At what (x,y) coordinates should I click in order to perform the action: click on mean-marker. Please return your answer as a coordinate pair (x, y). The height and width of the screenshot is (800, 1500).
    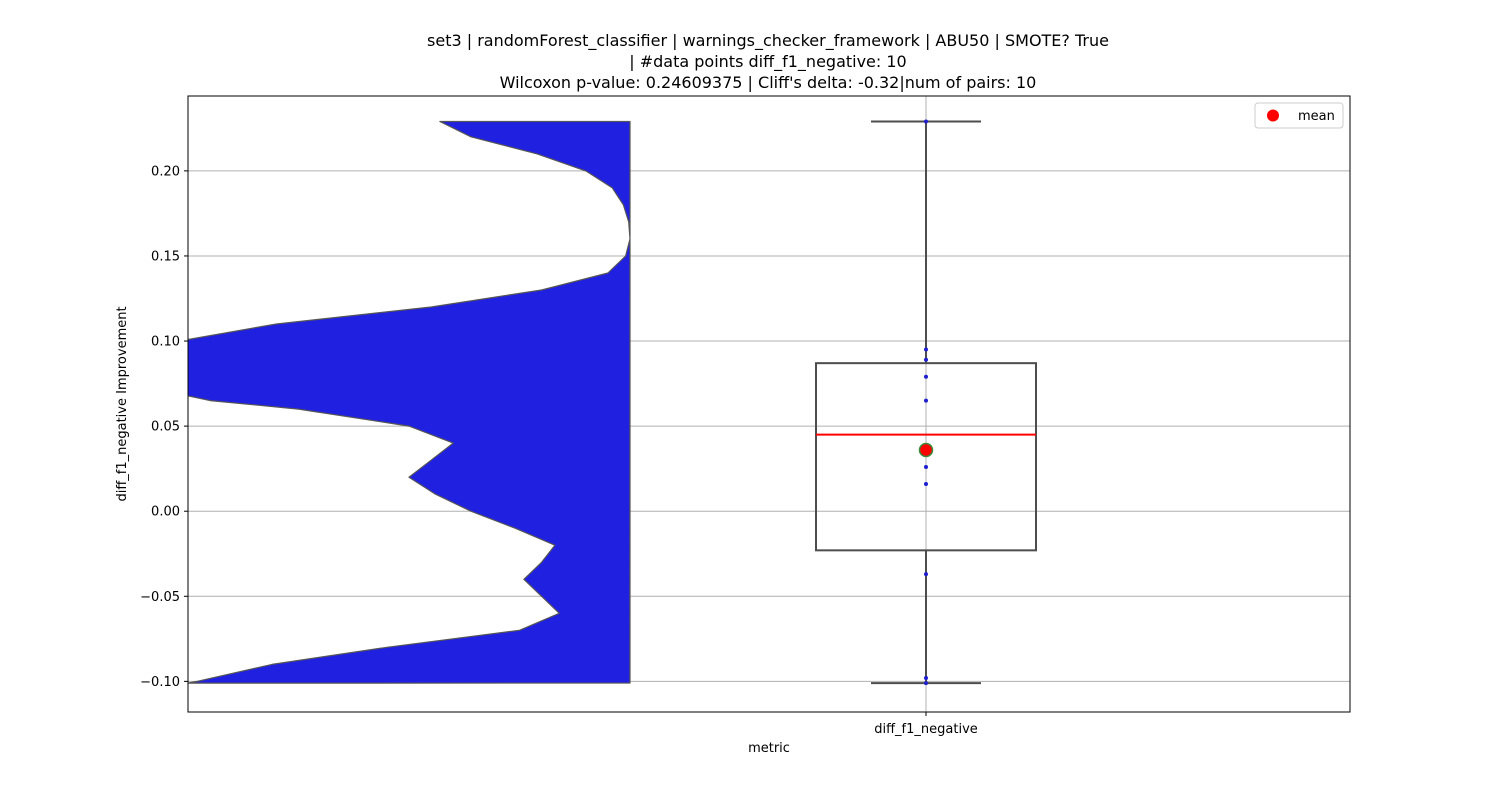
    Looking at the image, I should click on (926, 450).